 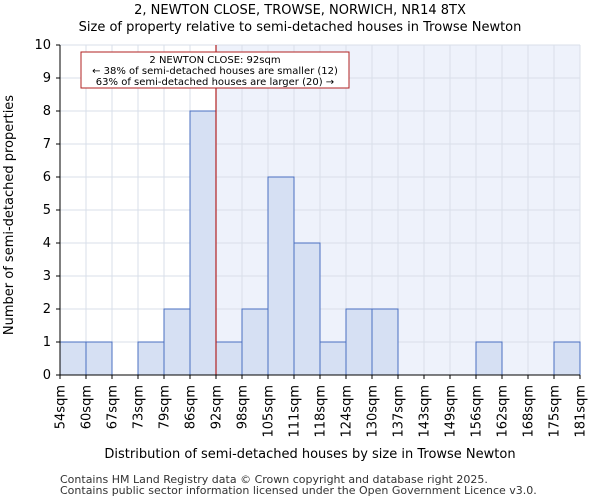 I want to click on x-tick-label: 168sqm, so click(x=529, y=411).